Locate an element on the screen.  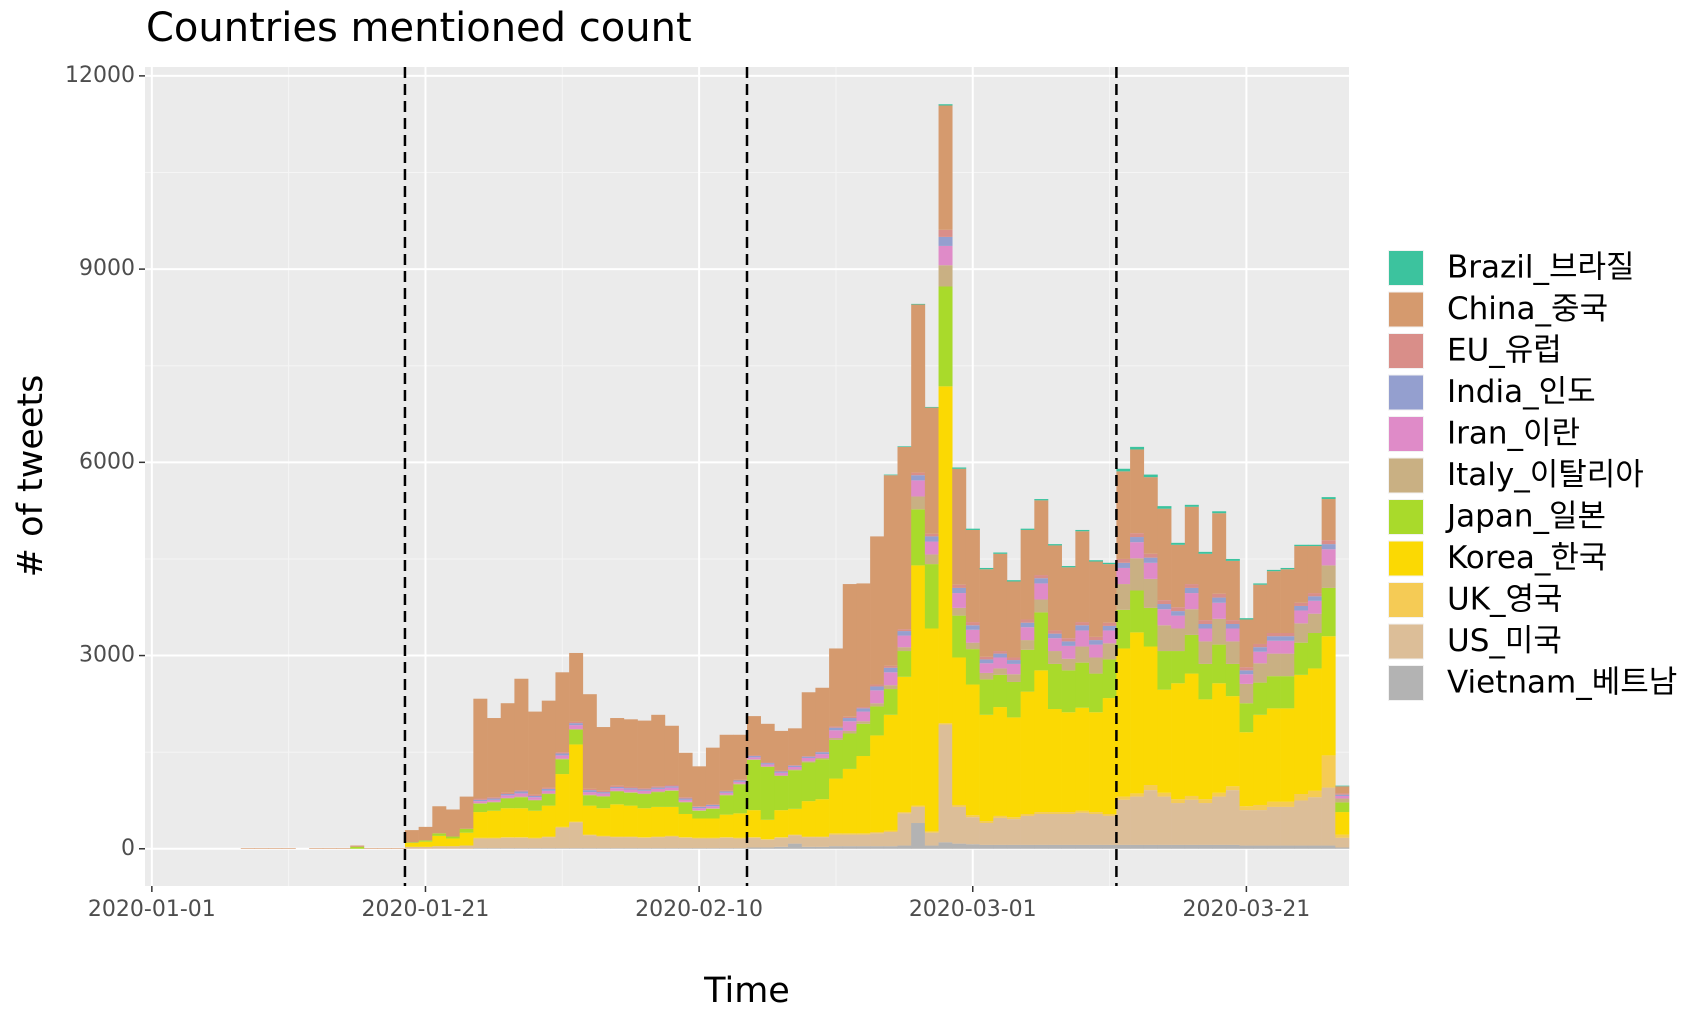
legend-swatch is located at coordinates (1406, 641).